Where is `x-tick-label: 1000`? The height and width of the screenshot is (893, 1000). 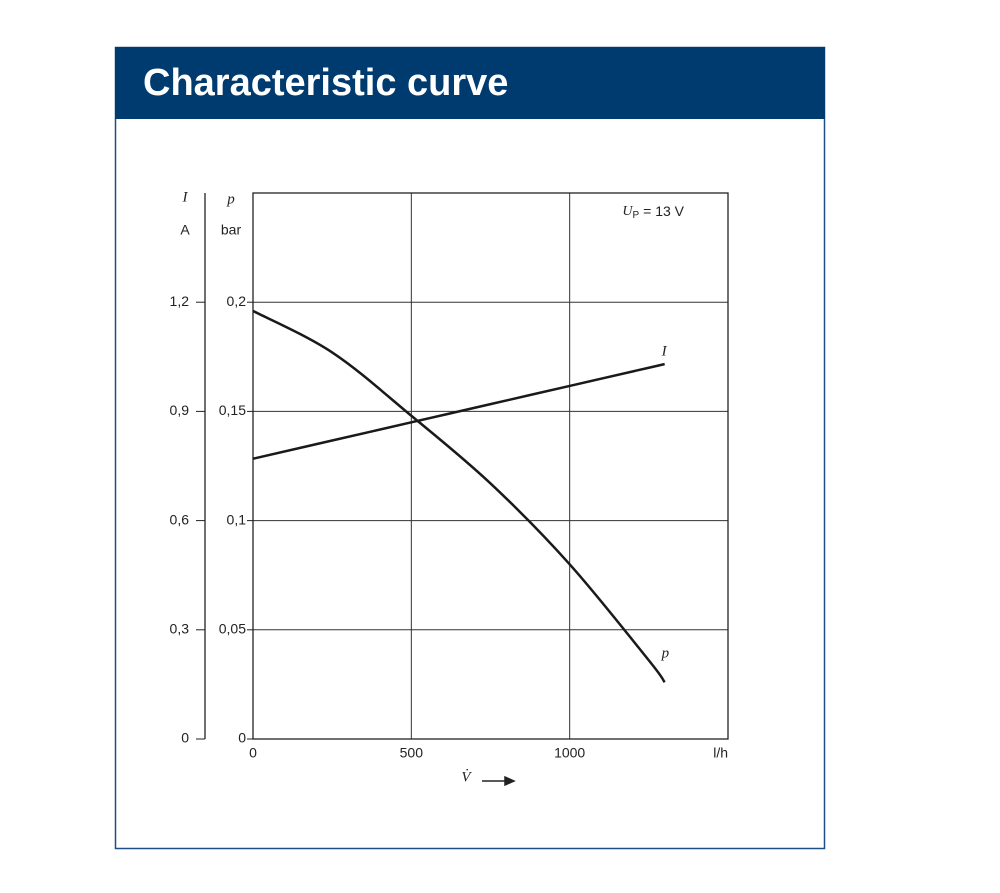 x-tick-label: 1000 is located at coordinates (569, 753).